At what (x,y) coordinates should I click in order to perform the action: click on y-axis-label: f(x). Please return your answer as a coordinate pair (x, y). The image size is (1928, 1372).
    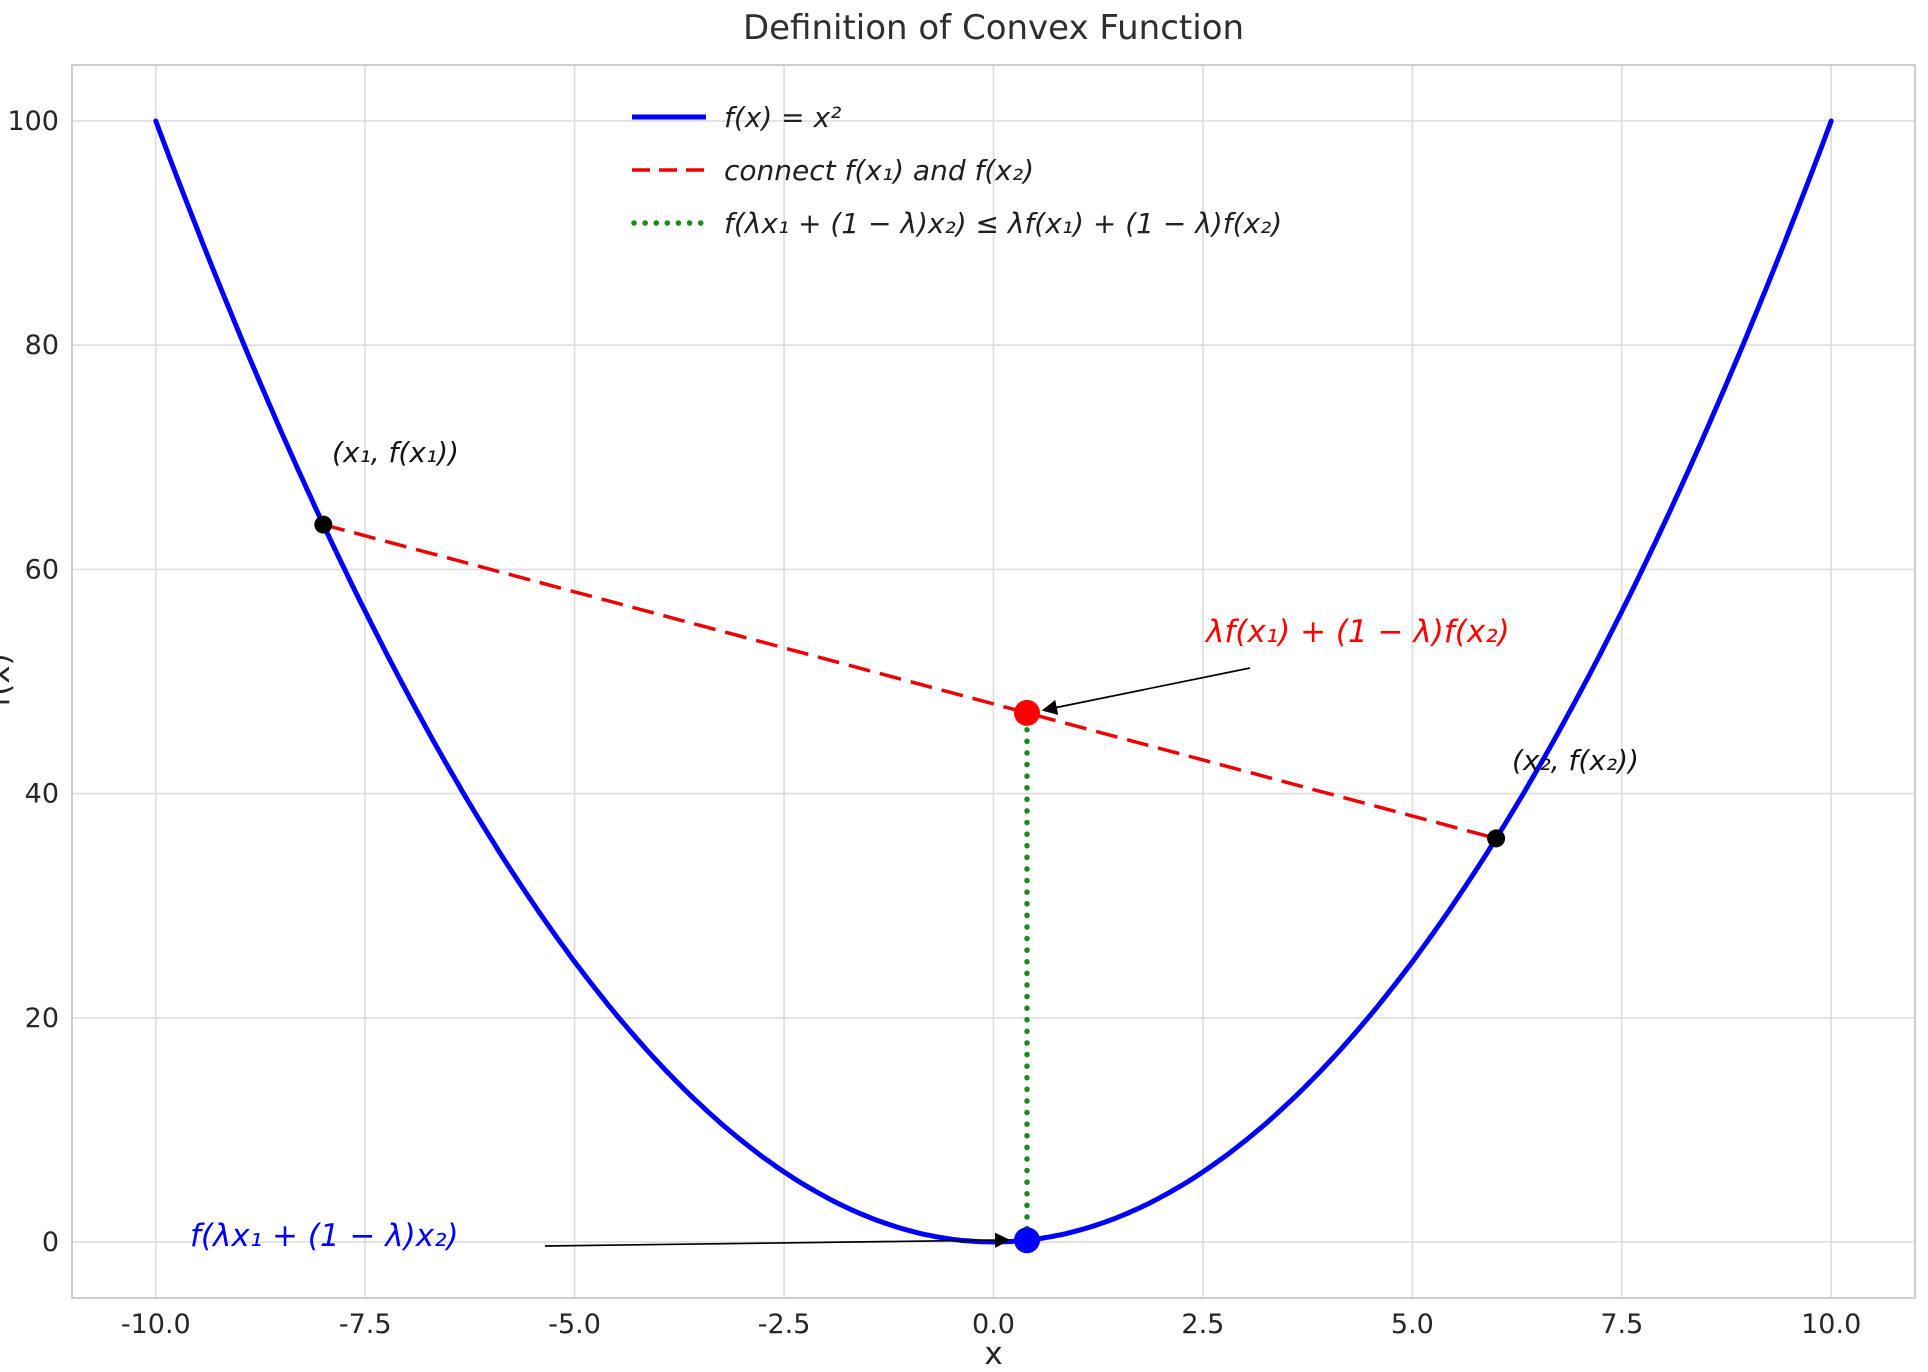
    Looking at the image, I should click on (8, 679).